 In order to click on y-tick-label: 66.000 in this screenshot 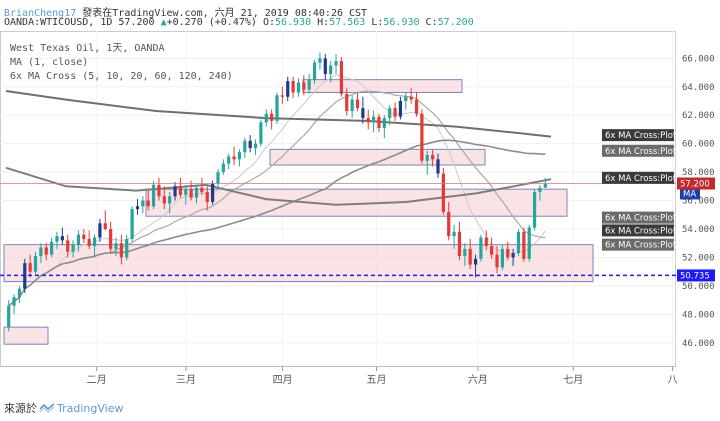, I will do `click(698, 59)`.